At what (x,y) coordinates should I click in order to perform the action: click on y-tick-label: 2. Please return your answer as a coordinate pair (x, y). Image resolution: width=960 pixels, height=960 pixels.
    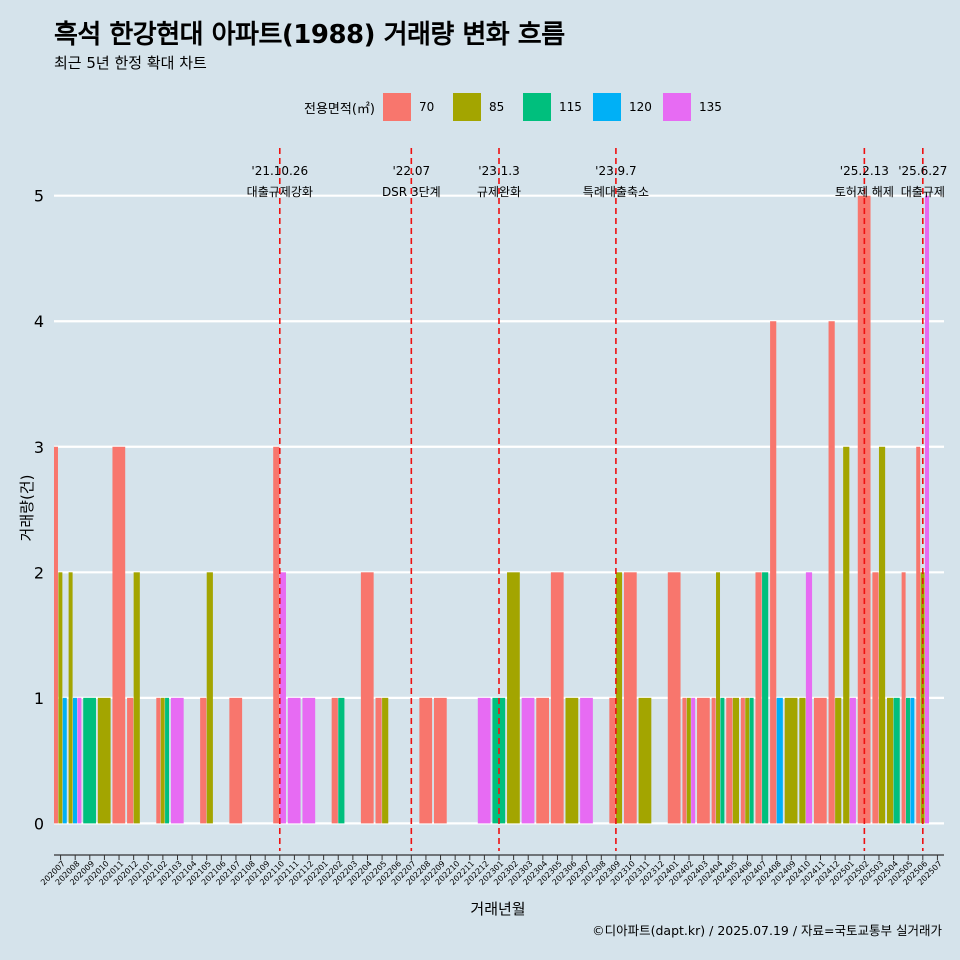
    Looking at the image, I should click on (39, 572).